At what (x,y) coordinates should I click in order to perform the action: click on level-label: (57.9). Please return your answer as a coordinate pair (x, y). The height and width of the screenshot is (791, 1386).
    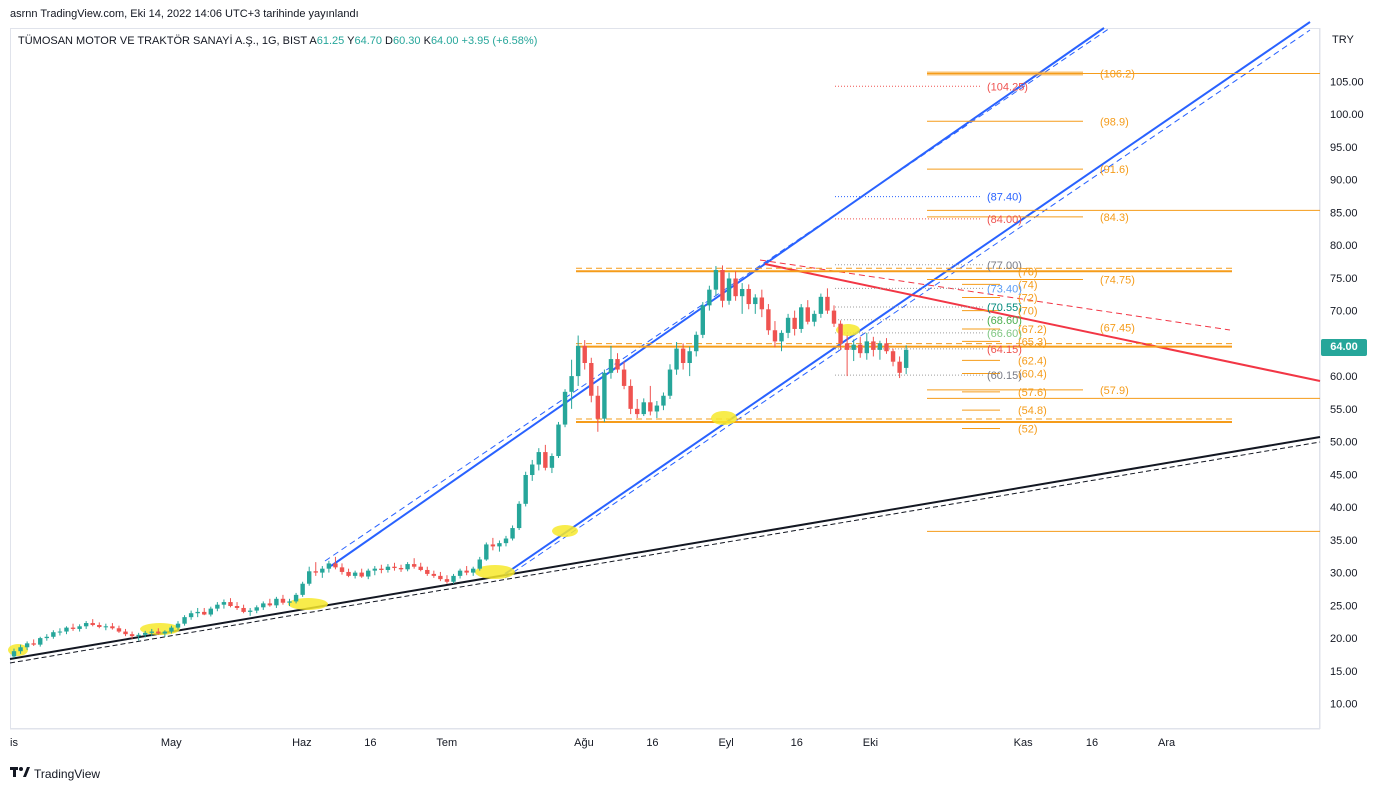
    Looking at the image, I should click on (1114, 391).